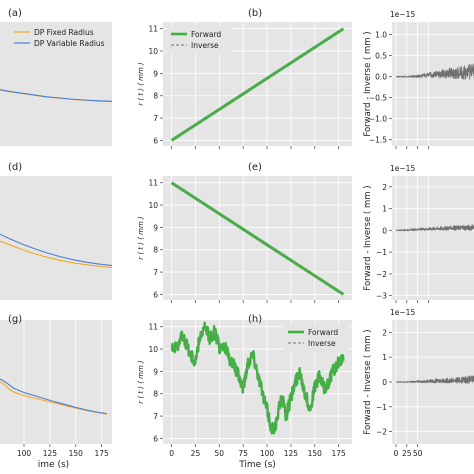 The height and width of the screenshot is (474, 474). Describe the element at coordinates (255, 13) in the screenshot. I see `panel-label: (b)` at that location.